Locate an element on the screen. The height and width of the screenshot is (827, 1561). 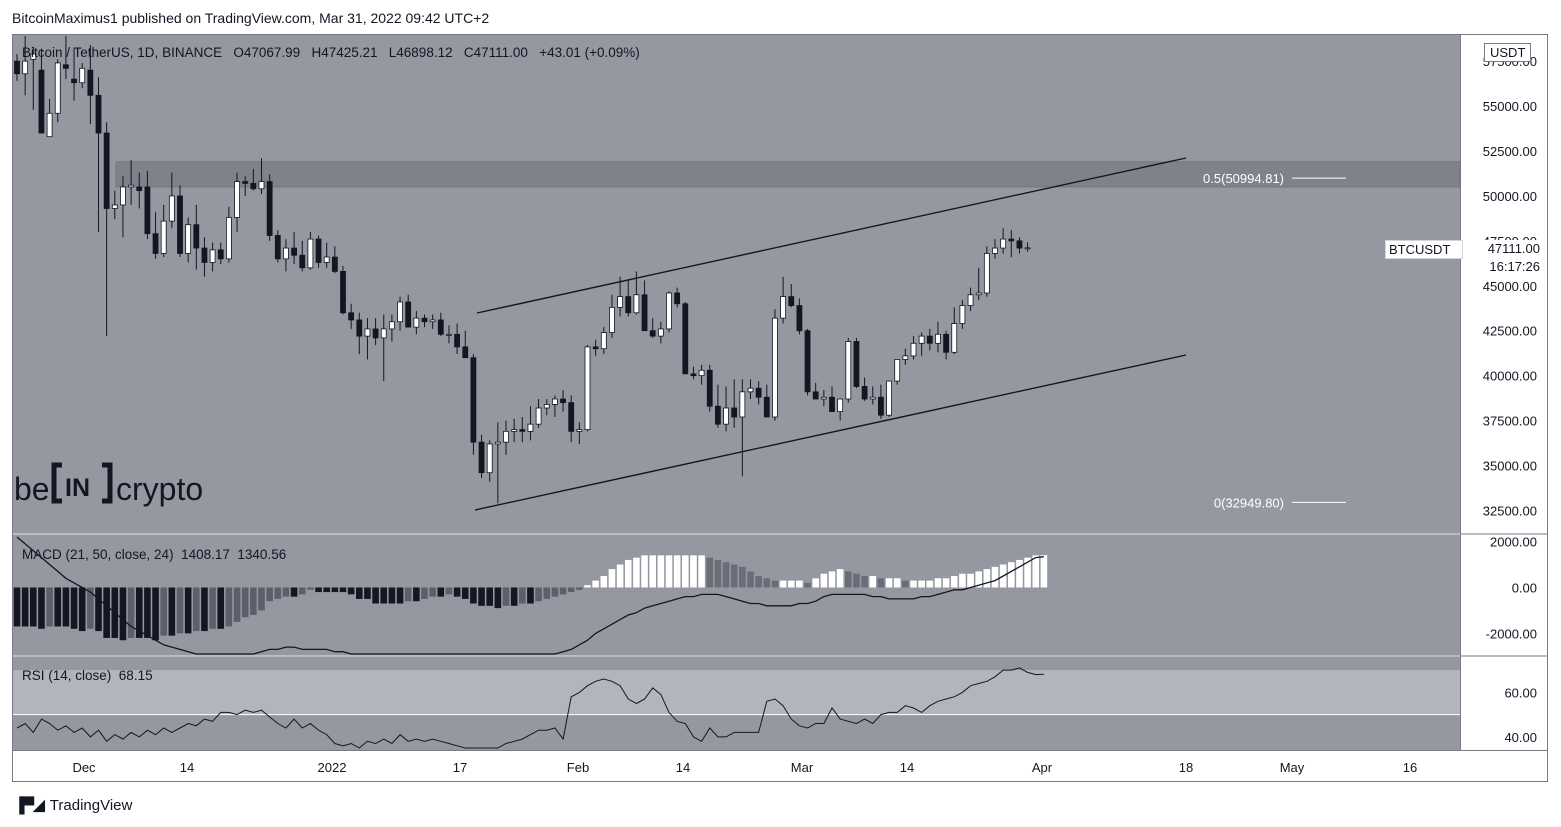
time-axis is located at coordinates (780, 766).